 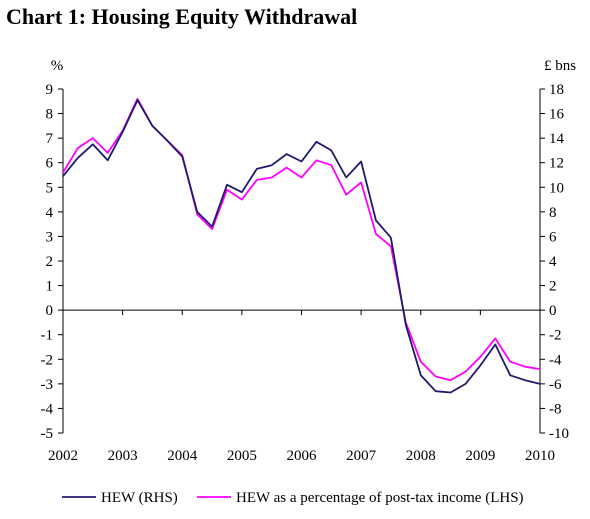 I want to click on x-tick-label: 2006, so click(x=302, y=456).